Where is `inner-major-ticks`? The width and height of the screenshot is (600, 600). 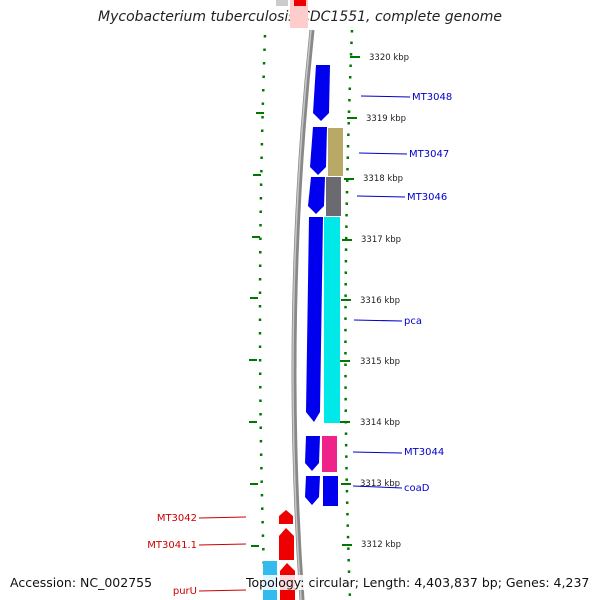 inner-major-ticks is located at coordinates (256, 329).